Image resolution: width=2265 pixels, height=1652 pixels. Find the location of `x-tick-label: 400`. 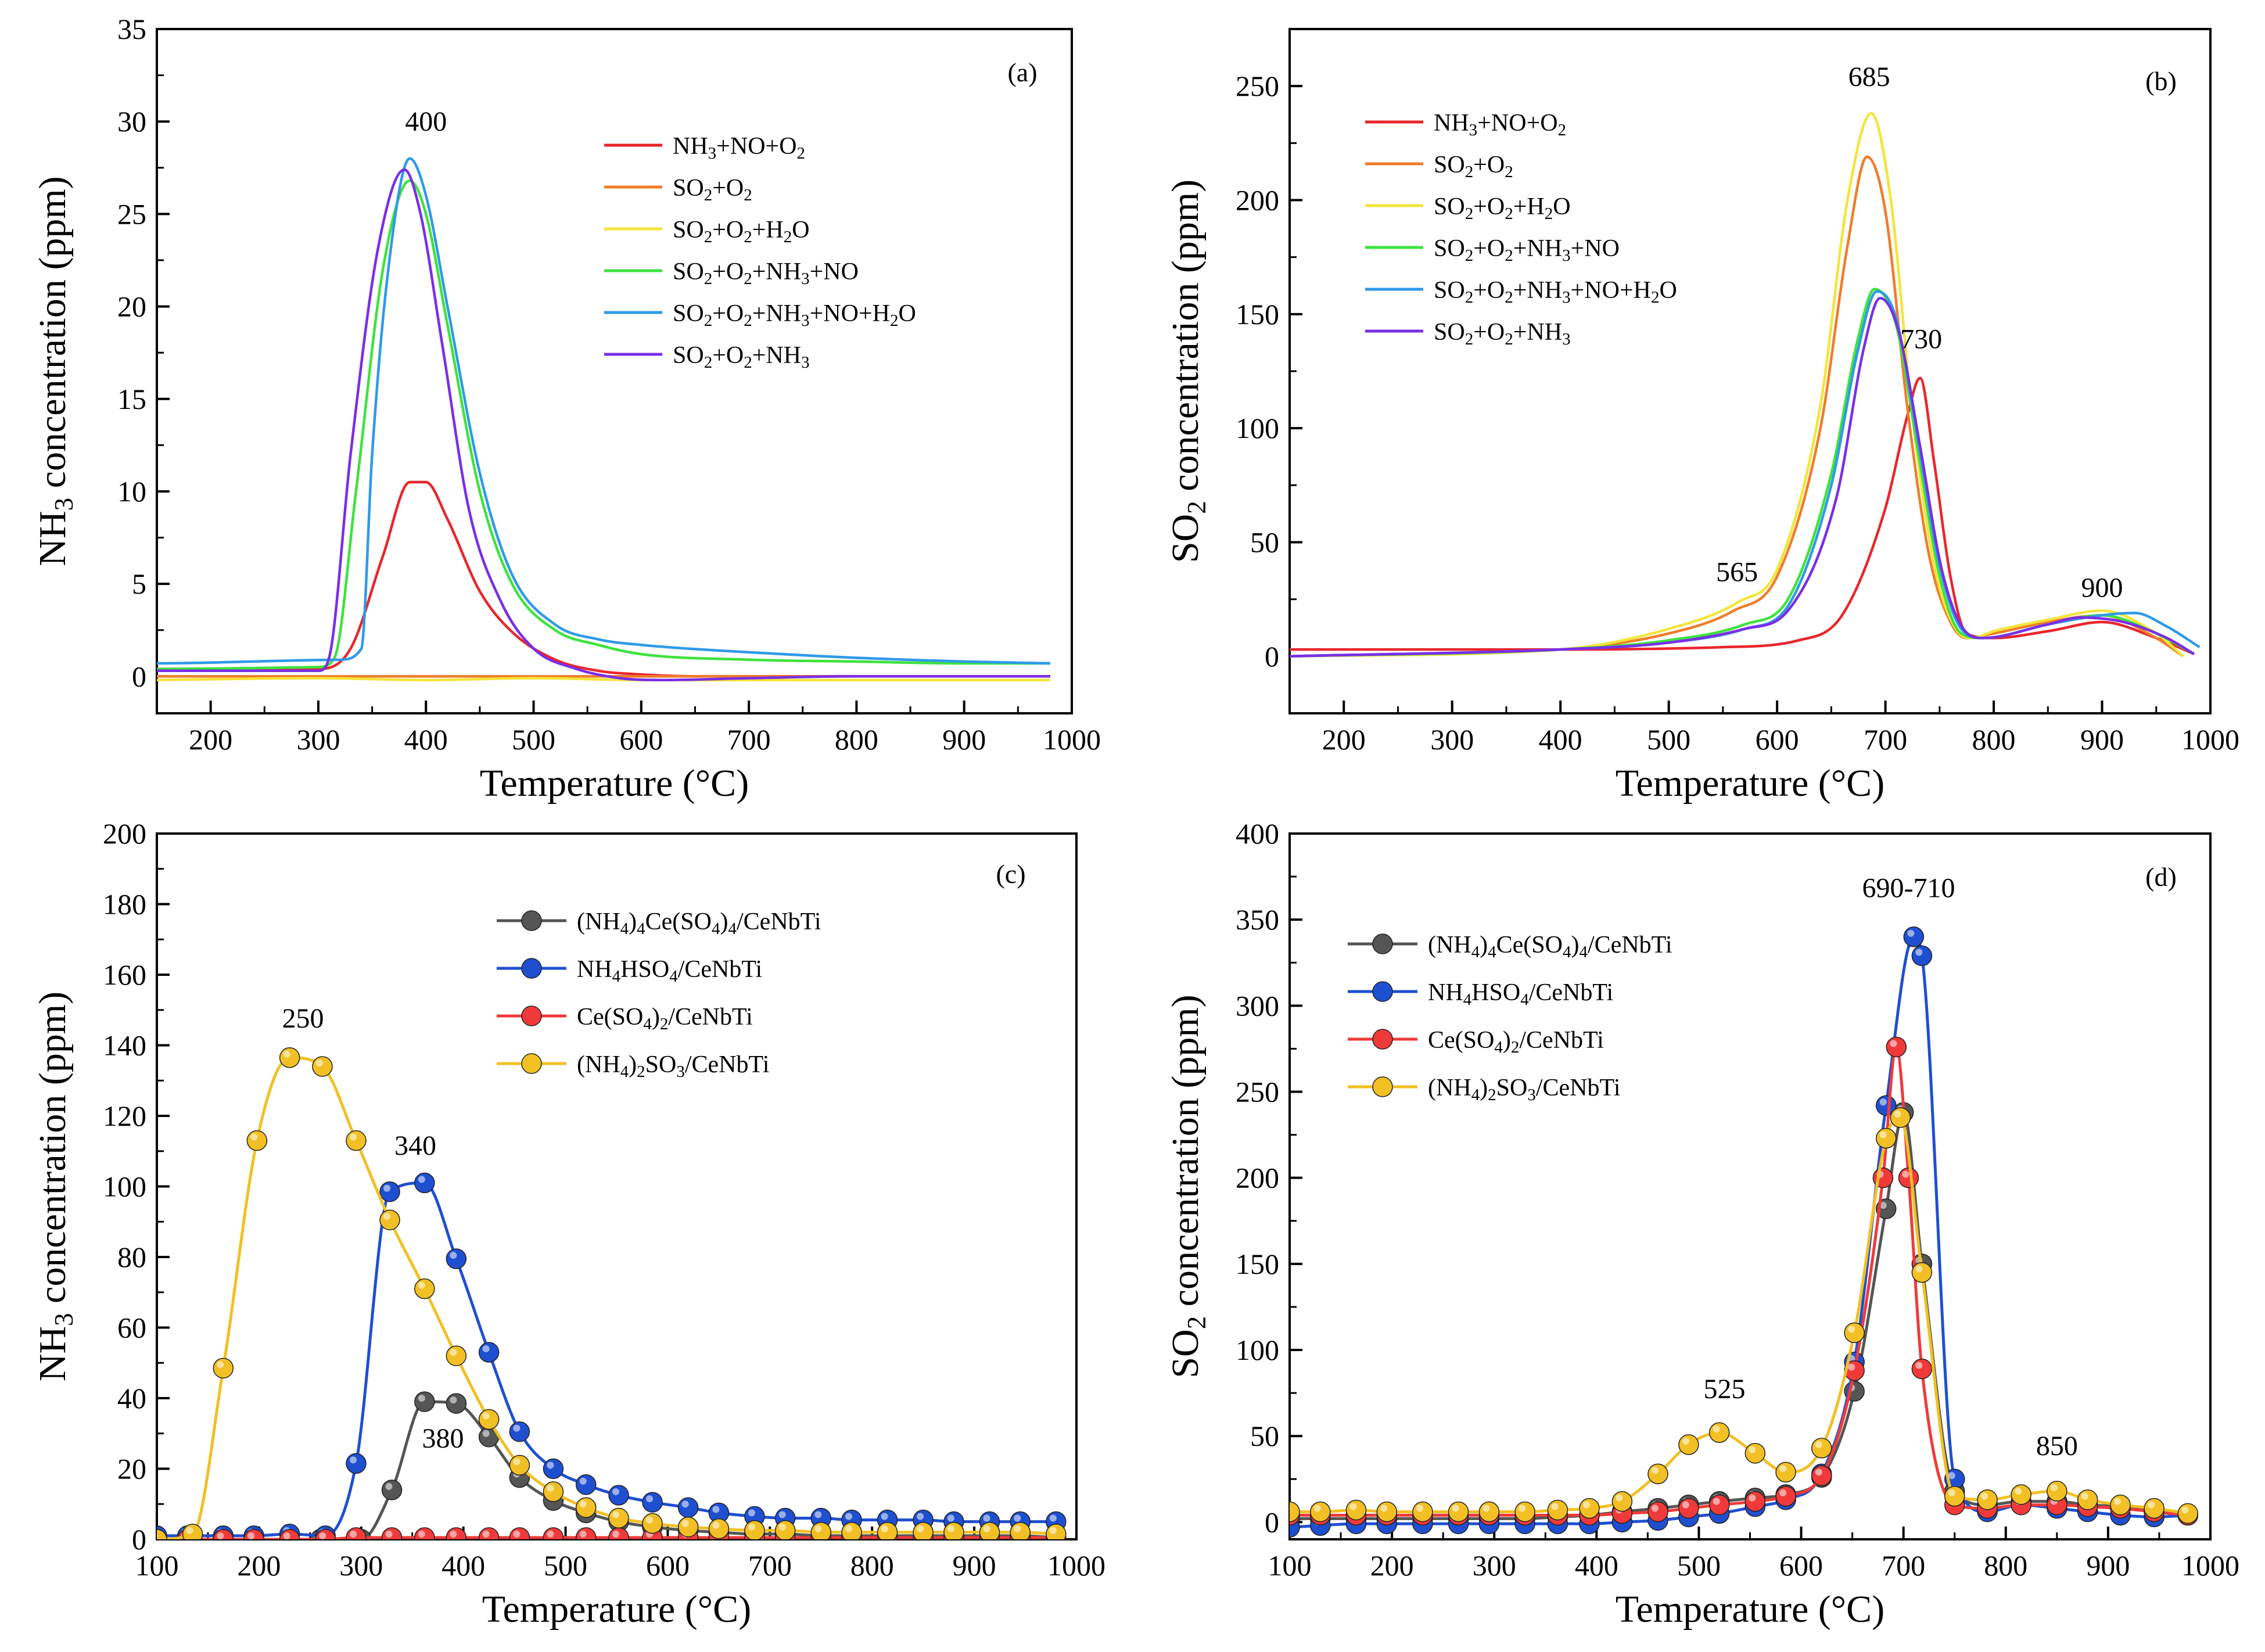

x-tick-label: 400 is located at coordinates (426, 739).